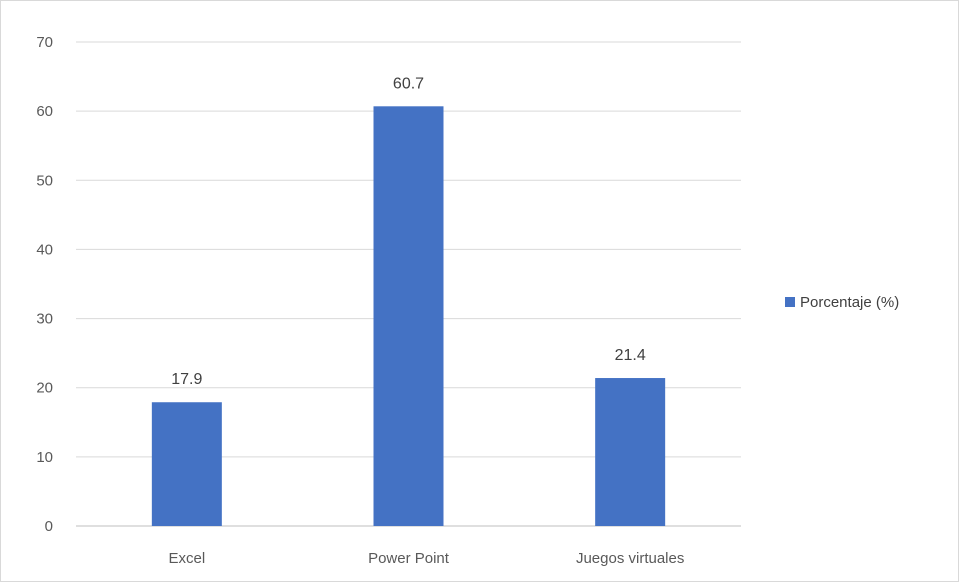 The height and width of the screenshot is (582, 959). Describe the element at coordinates (44, 319) in the screenshot. I see `y-tick-label: 30` at that location.